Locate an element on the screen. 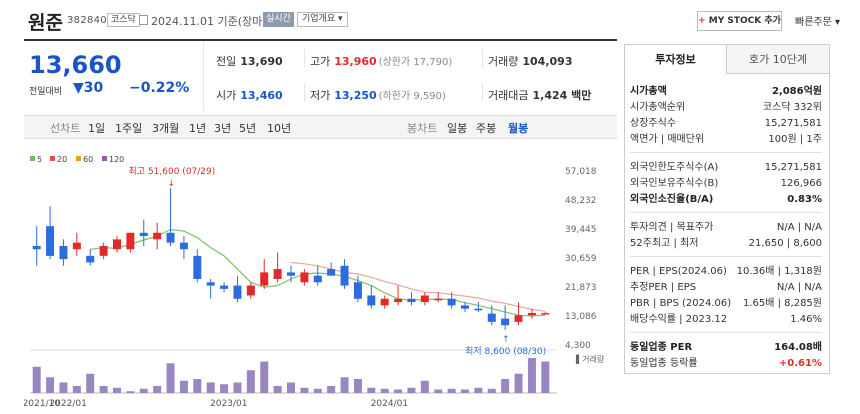  pbr-value: 1.65배 | 8,285원 is located at coordinates (782, 303).